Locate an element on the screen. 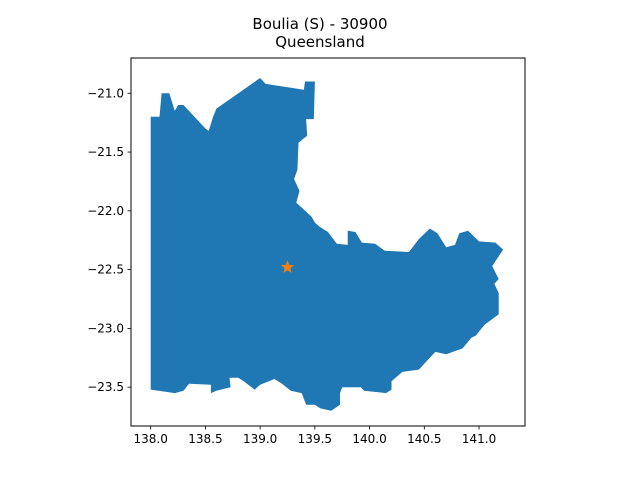 The width and height of the screenshot is (640, 480). y-tick-label: −21.5 is located at coordinates (105, 152).